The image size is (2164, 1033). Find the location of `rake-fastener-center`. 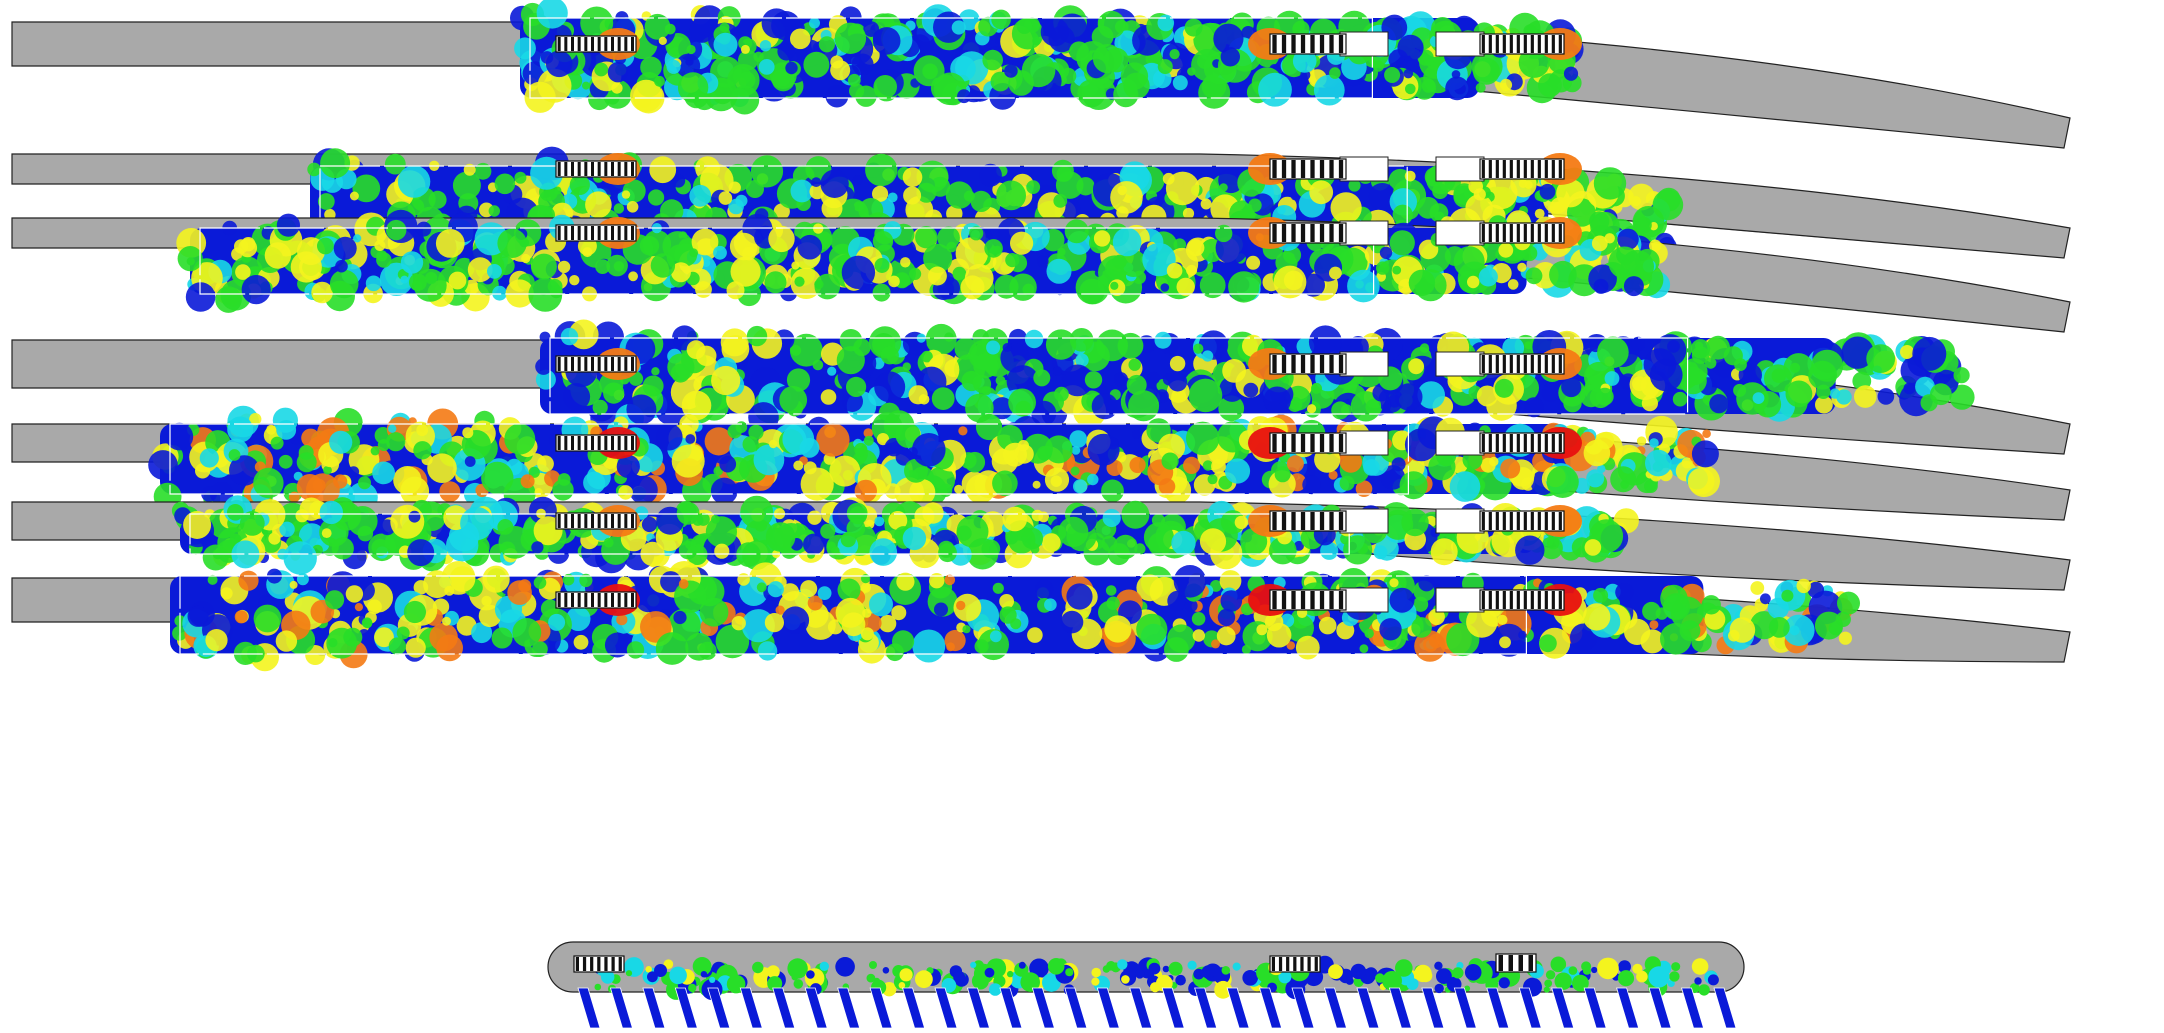

rake-fastener-center is located at coordinates (1295, 964).